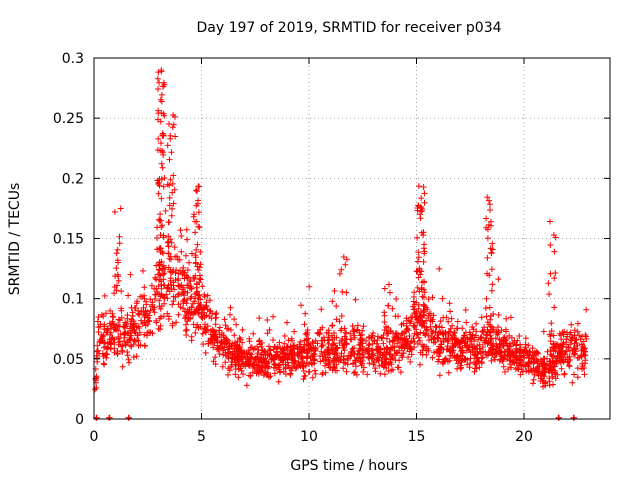  Describe the element at coordinates (94, 437) in the screenshot. I see `x-tick-label: 0` at that location.